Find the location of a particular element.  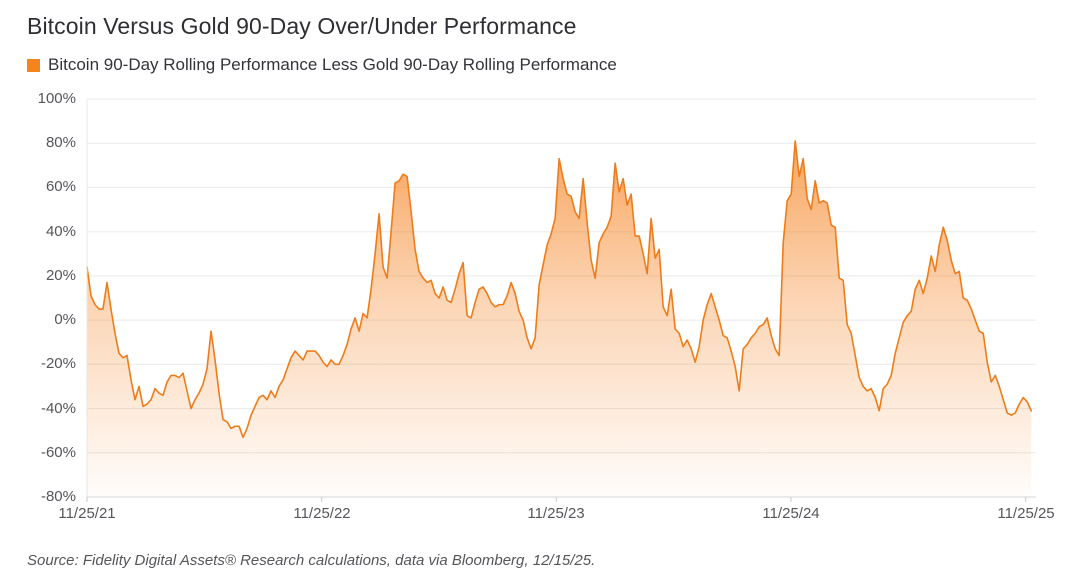

y-axis-tick-label: 0% is located at coordinates (65, 319).